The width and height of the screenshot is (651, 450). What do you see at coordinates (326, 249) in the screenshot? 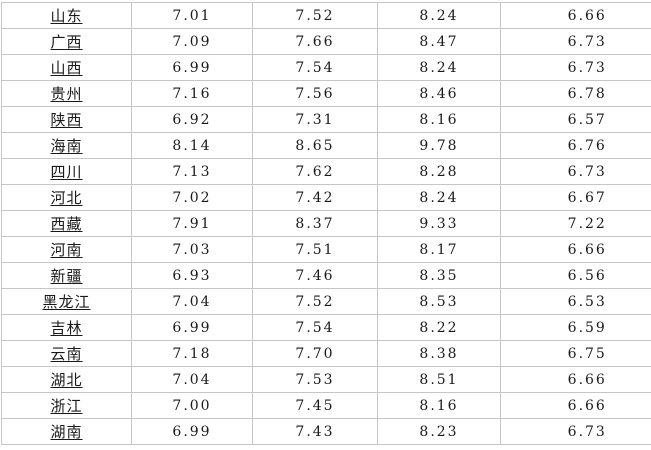
I see `table-row: 河南 7.03 7.51 8.17 6.66` at bounding box center [326, 249].